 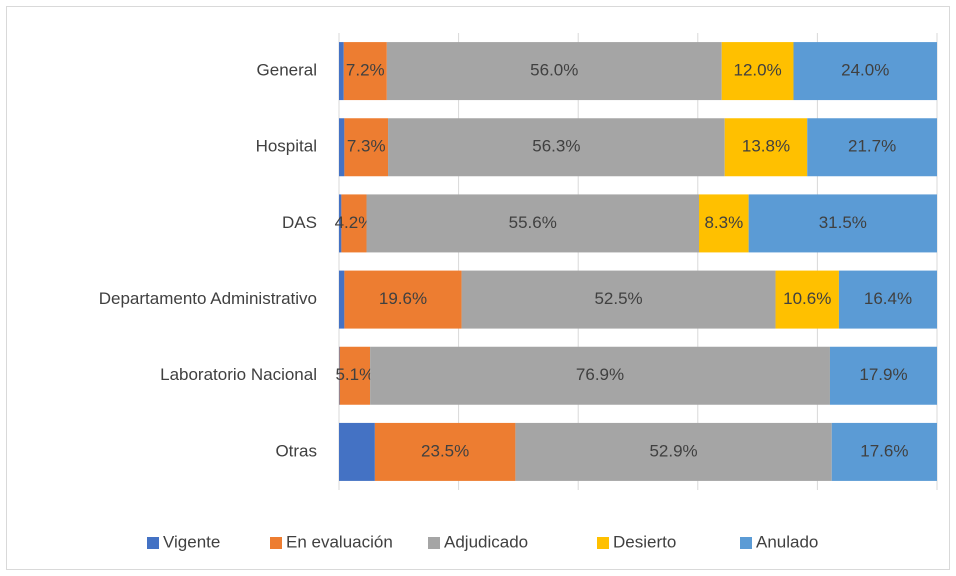 I want to click on data-label: 12.0%, so click(x=757, y=70).